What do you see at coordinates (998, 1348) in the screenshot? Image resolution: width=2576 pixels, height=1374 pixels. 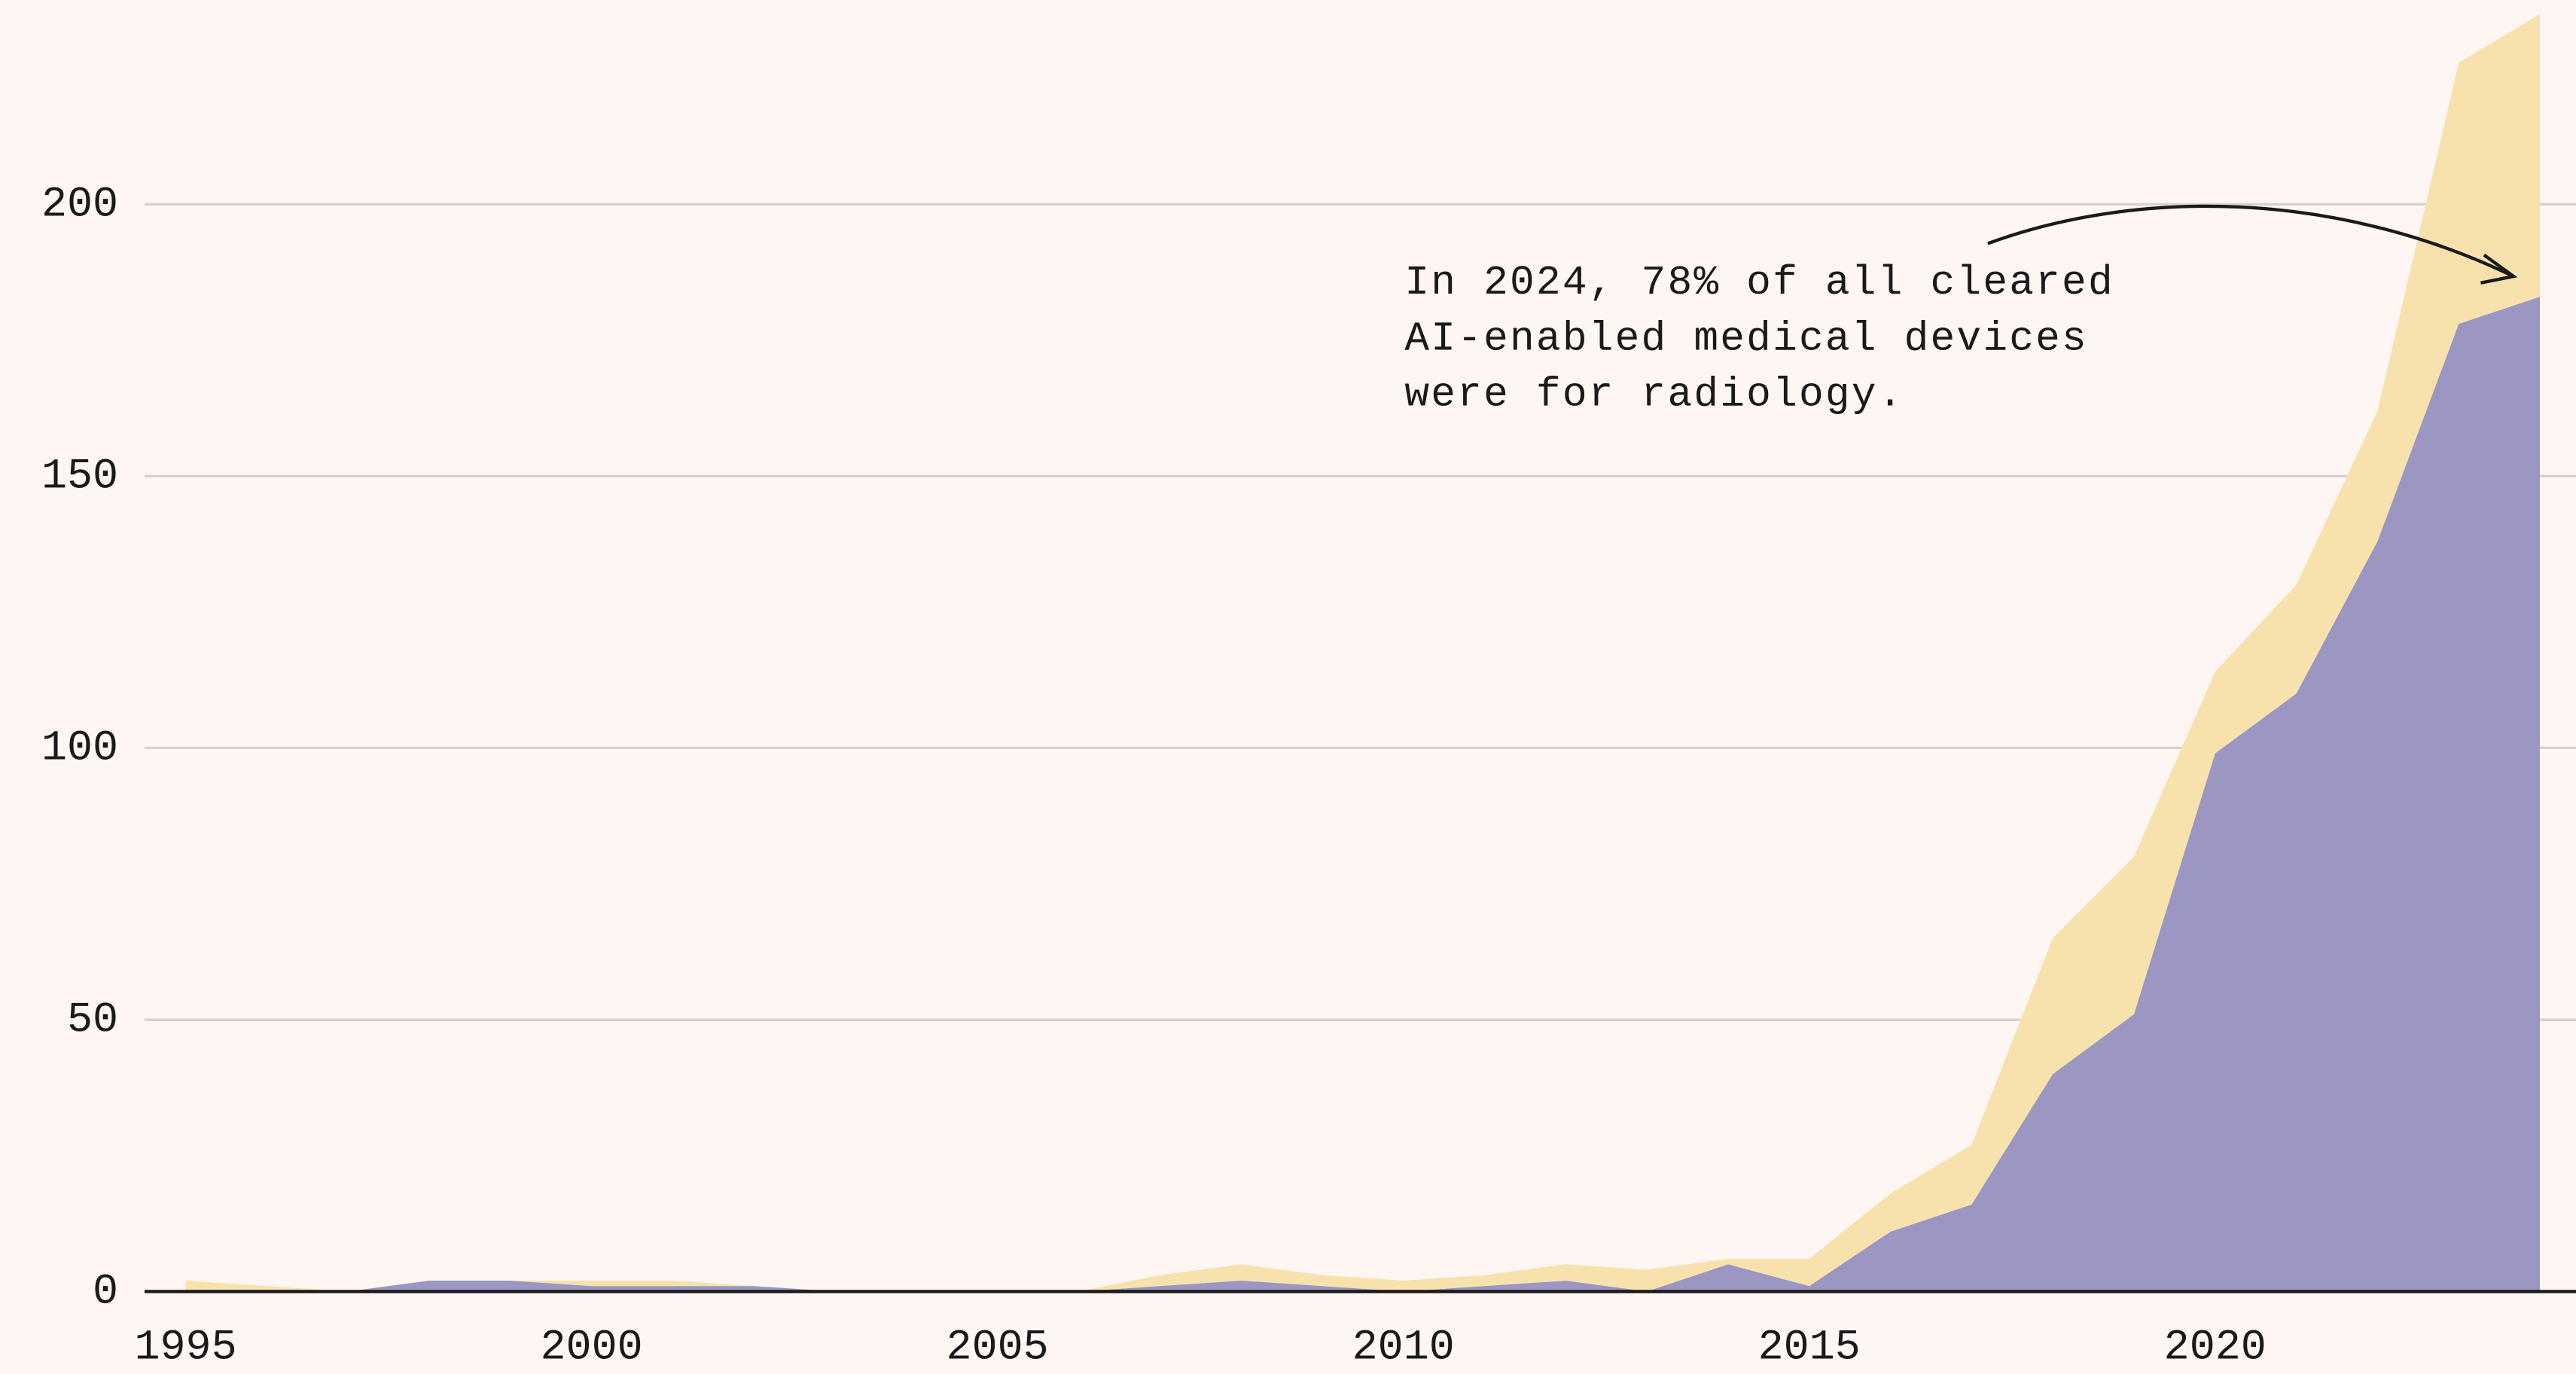 I see `x-tick-label: 2005` at bounding box center [998, 1348].